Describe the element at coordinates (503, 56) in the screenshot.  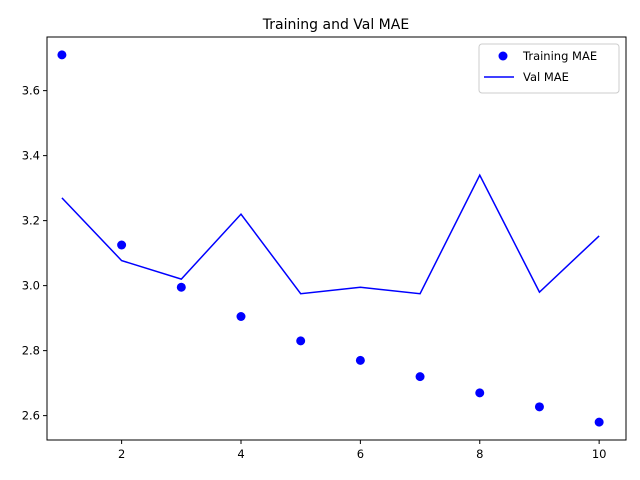
I see `legend-marker-training-mae` at that location.